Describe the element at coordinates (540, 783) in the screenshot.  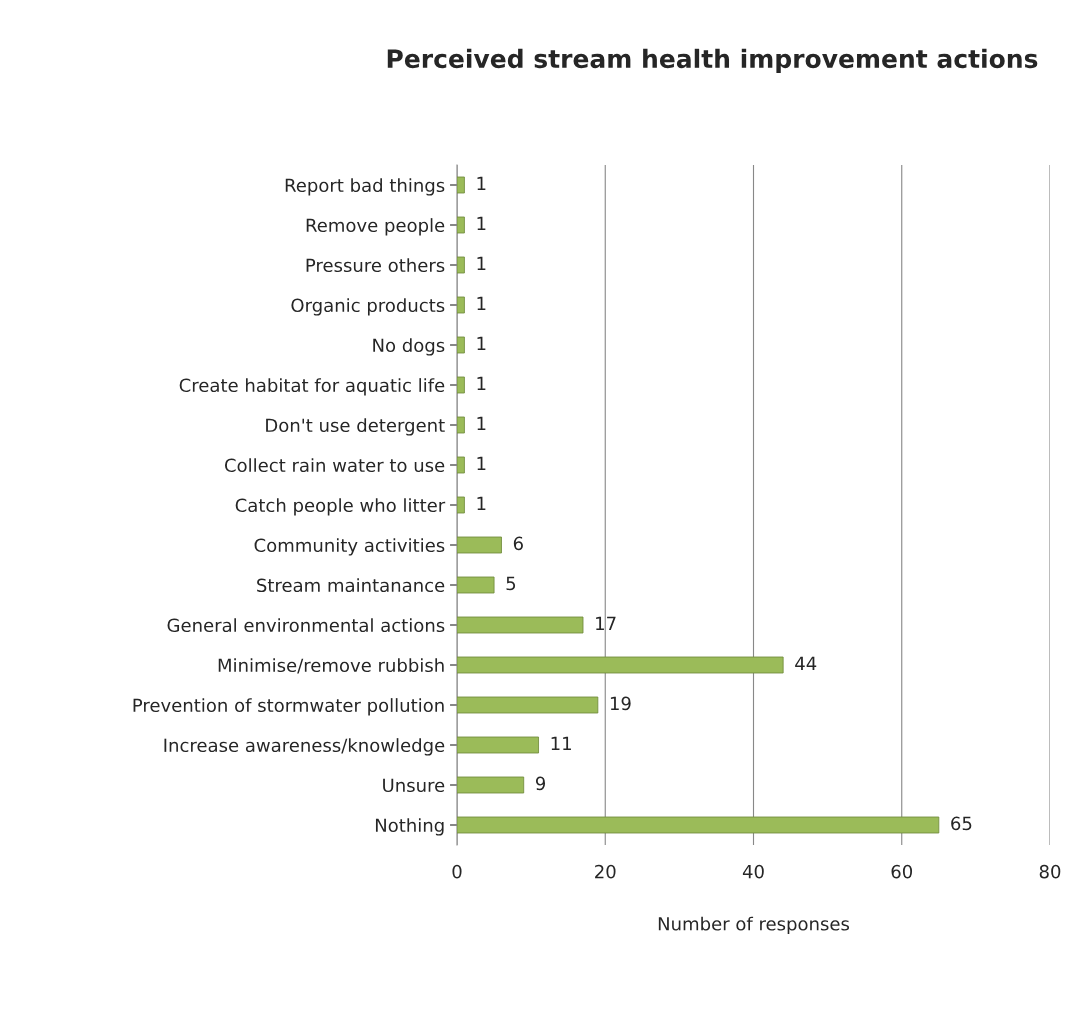
I see `data-label: 9` at that location.